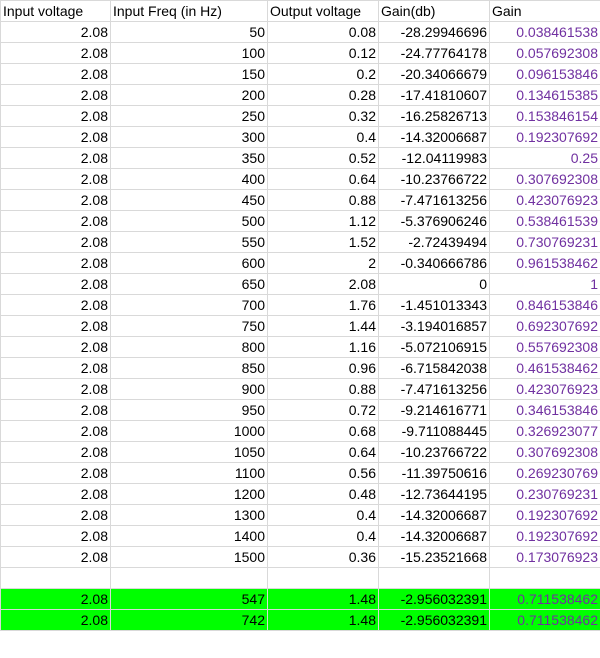  Describe the element at coordinates (189, 158) in the screenshot. I see `cell-input-freq: 350` at that location.